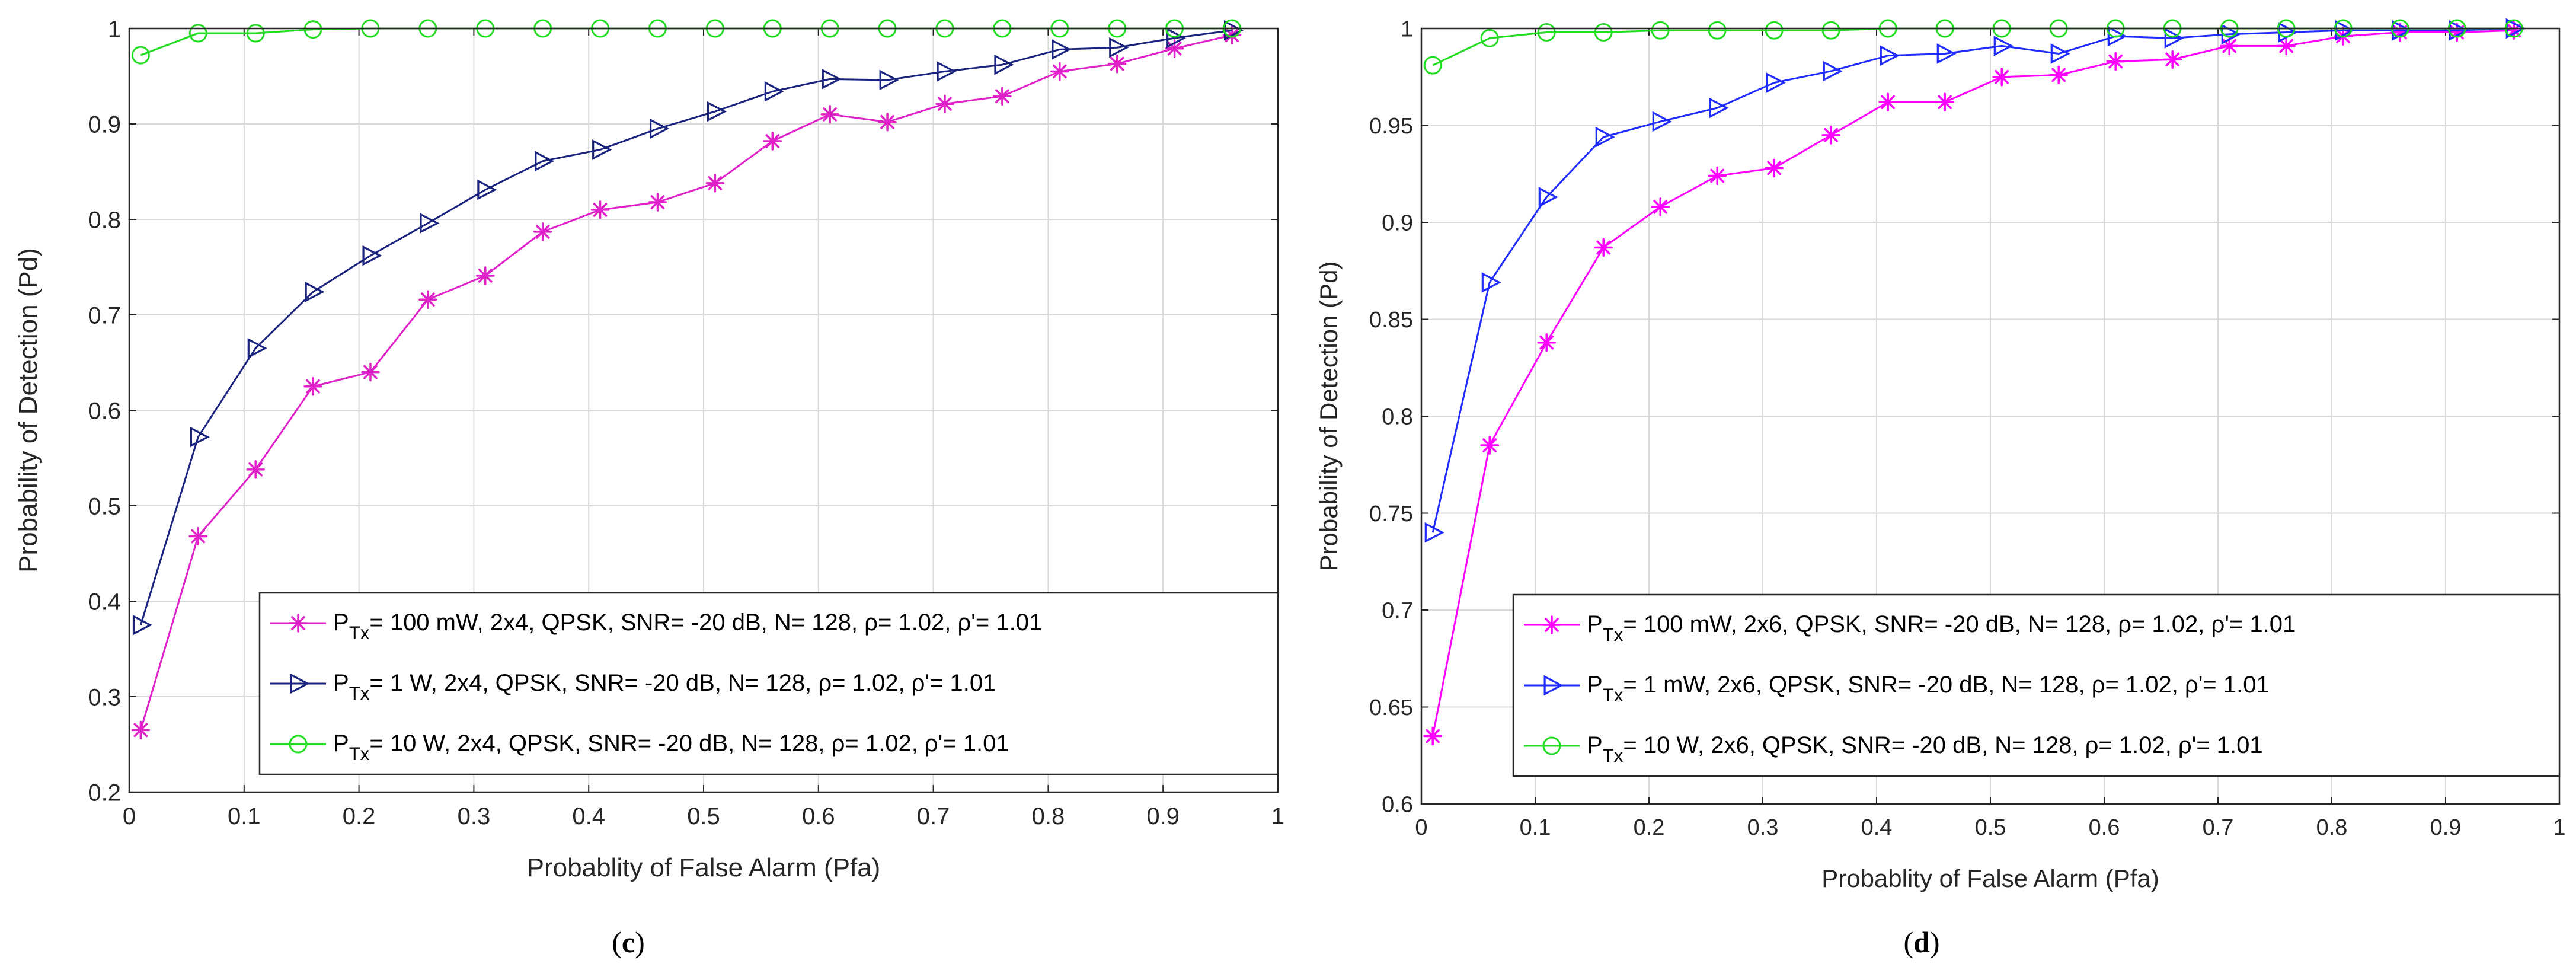  What do you see at coordinates (2559, 827) in the screenshot?
I see `chart-d-x-tick-label: 1` at bounding box center [2559, 827].